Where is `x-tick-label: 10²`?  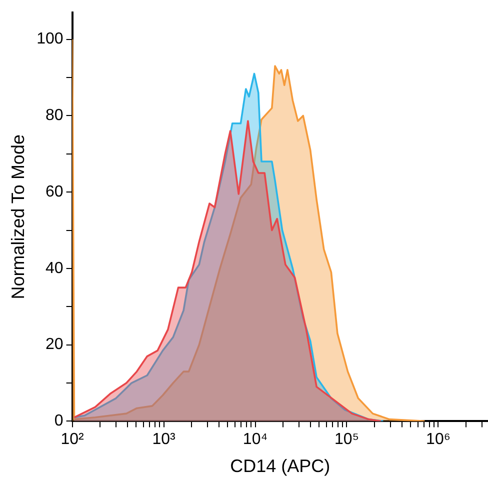
x-tick-label: 10² is located at coordinates (72, 439).